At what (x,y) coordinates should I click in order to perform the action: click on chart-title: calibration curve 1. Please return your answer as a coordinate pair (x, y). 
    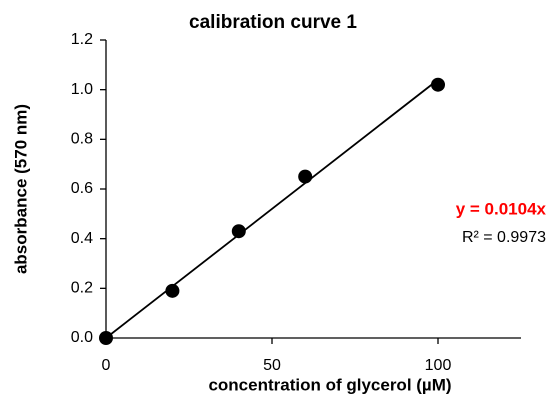
    Looking at the image, I should click on (273, 22).